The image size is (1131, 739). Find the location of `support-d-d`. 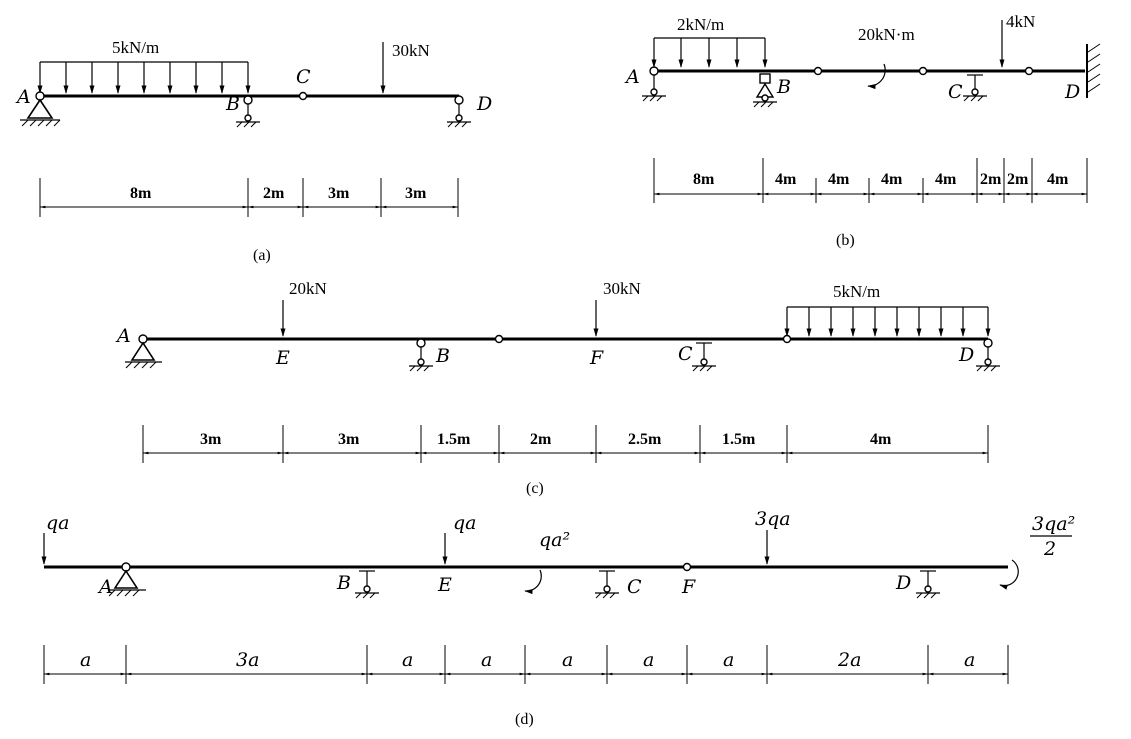

support-d-d is located at coordinates (928, 584).